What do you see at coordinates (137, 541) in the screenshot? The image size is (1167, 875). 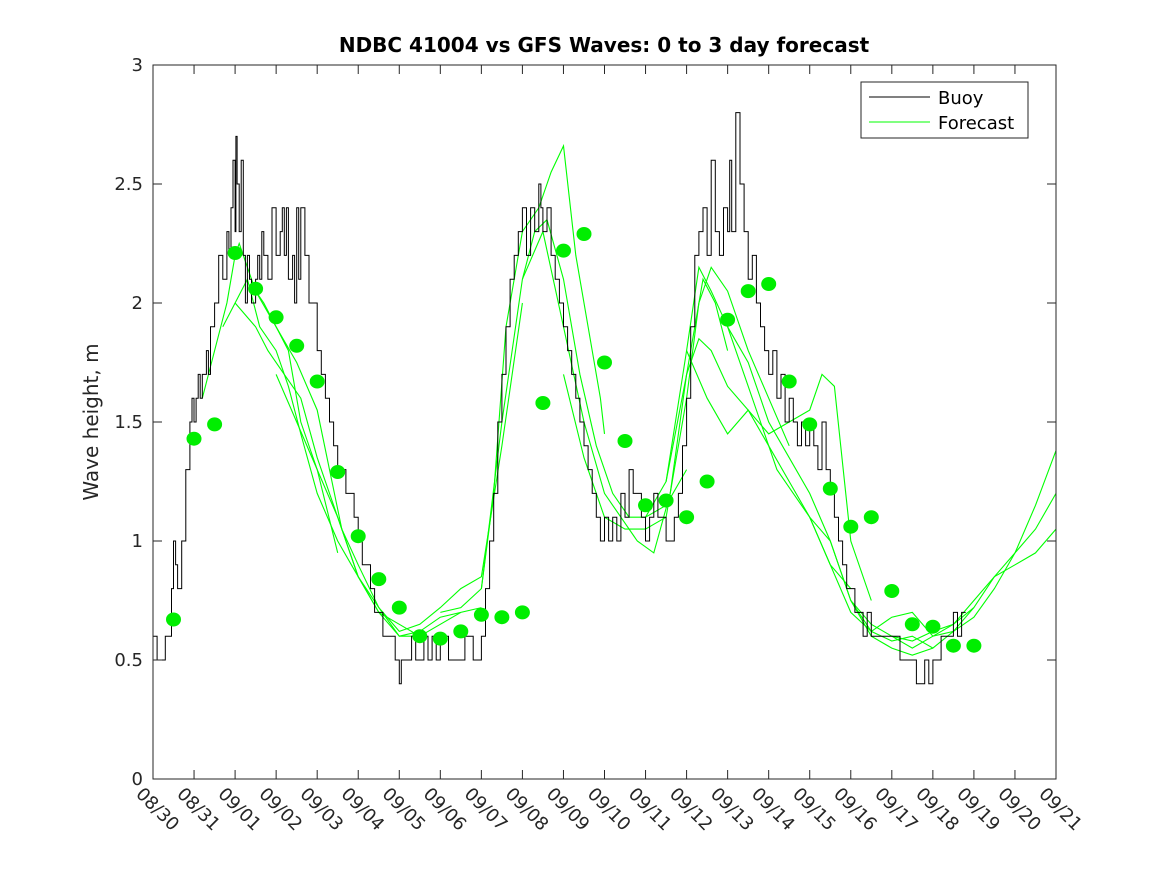 I see `y-tick-label: 1` at bounding box center [137, 541].